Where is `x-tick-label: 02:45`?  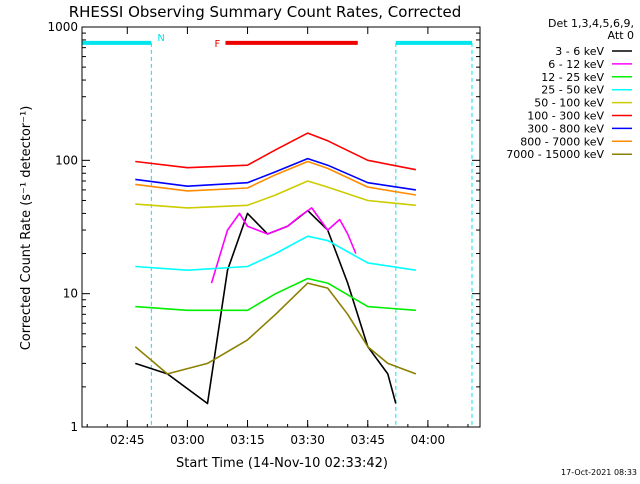
x-tick-label: 02:45 is located at coordinates (127, 440).